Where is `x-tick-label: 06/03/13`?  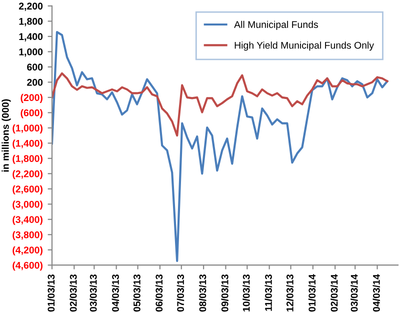
x-tick-label: 06/03/13 is located at coordinates (159, 293).